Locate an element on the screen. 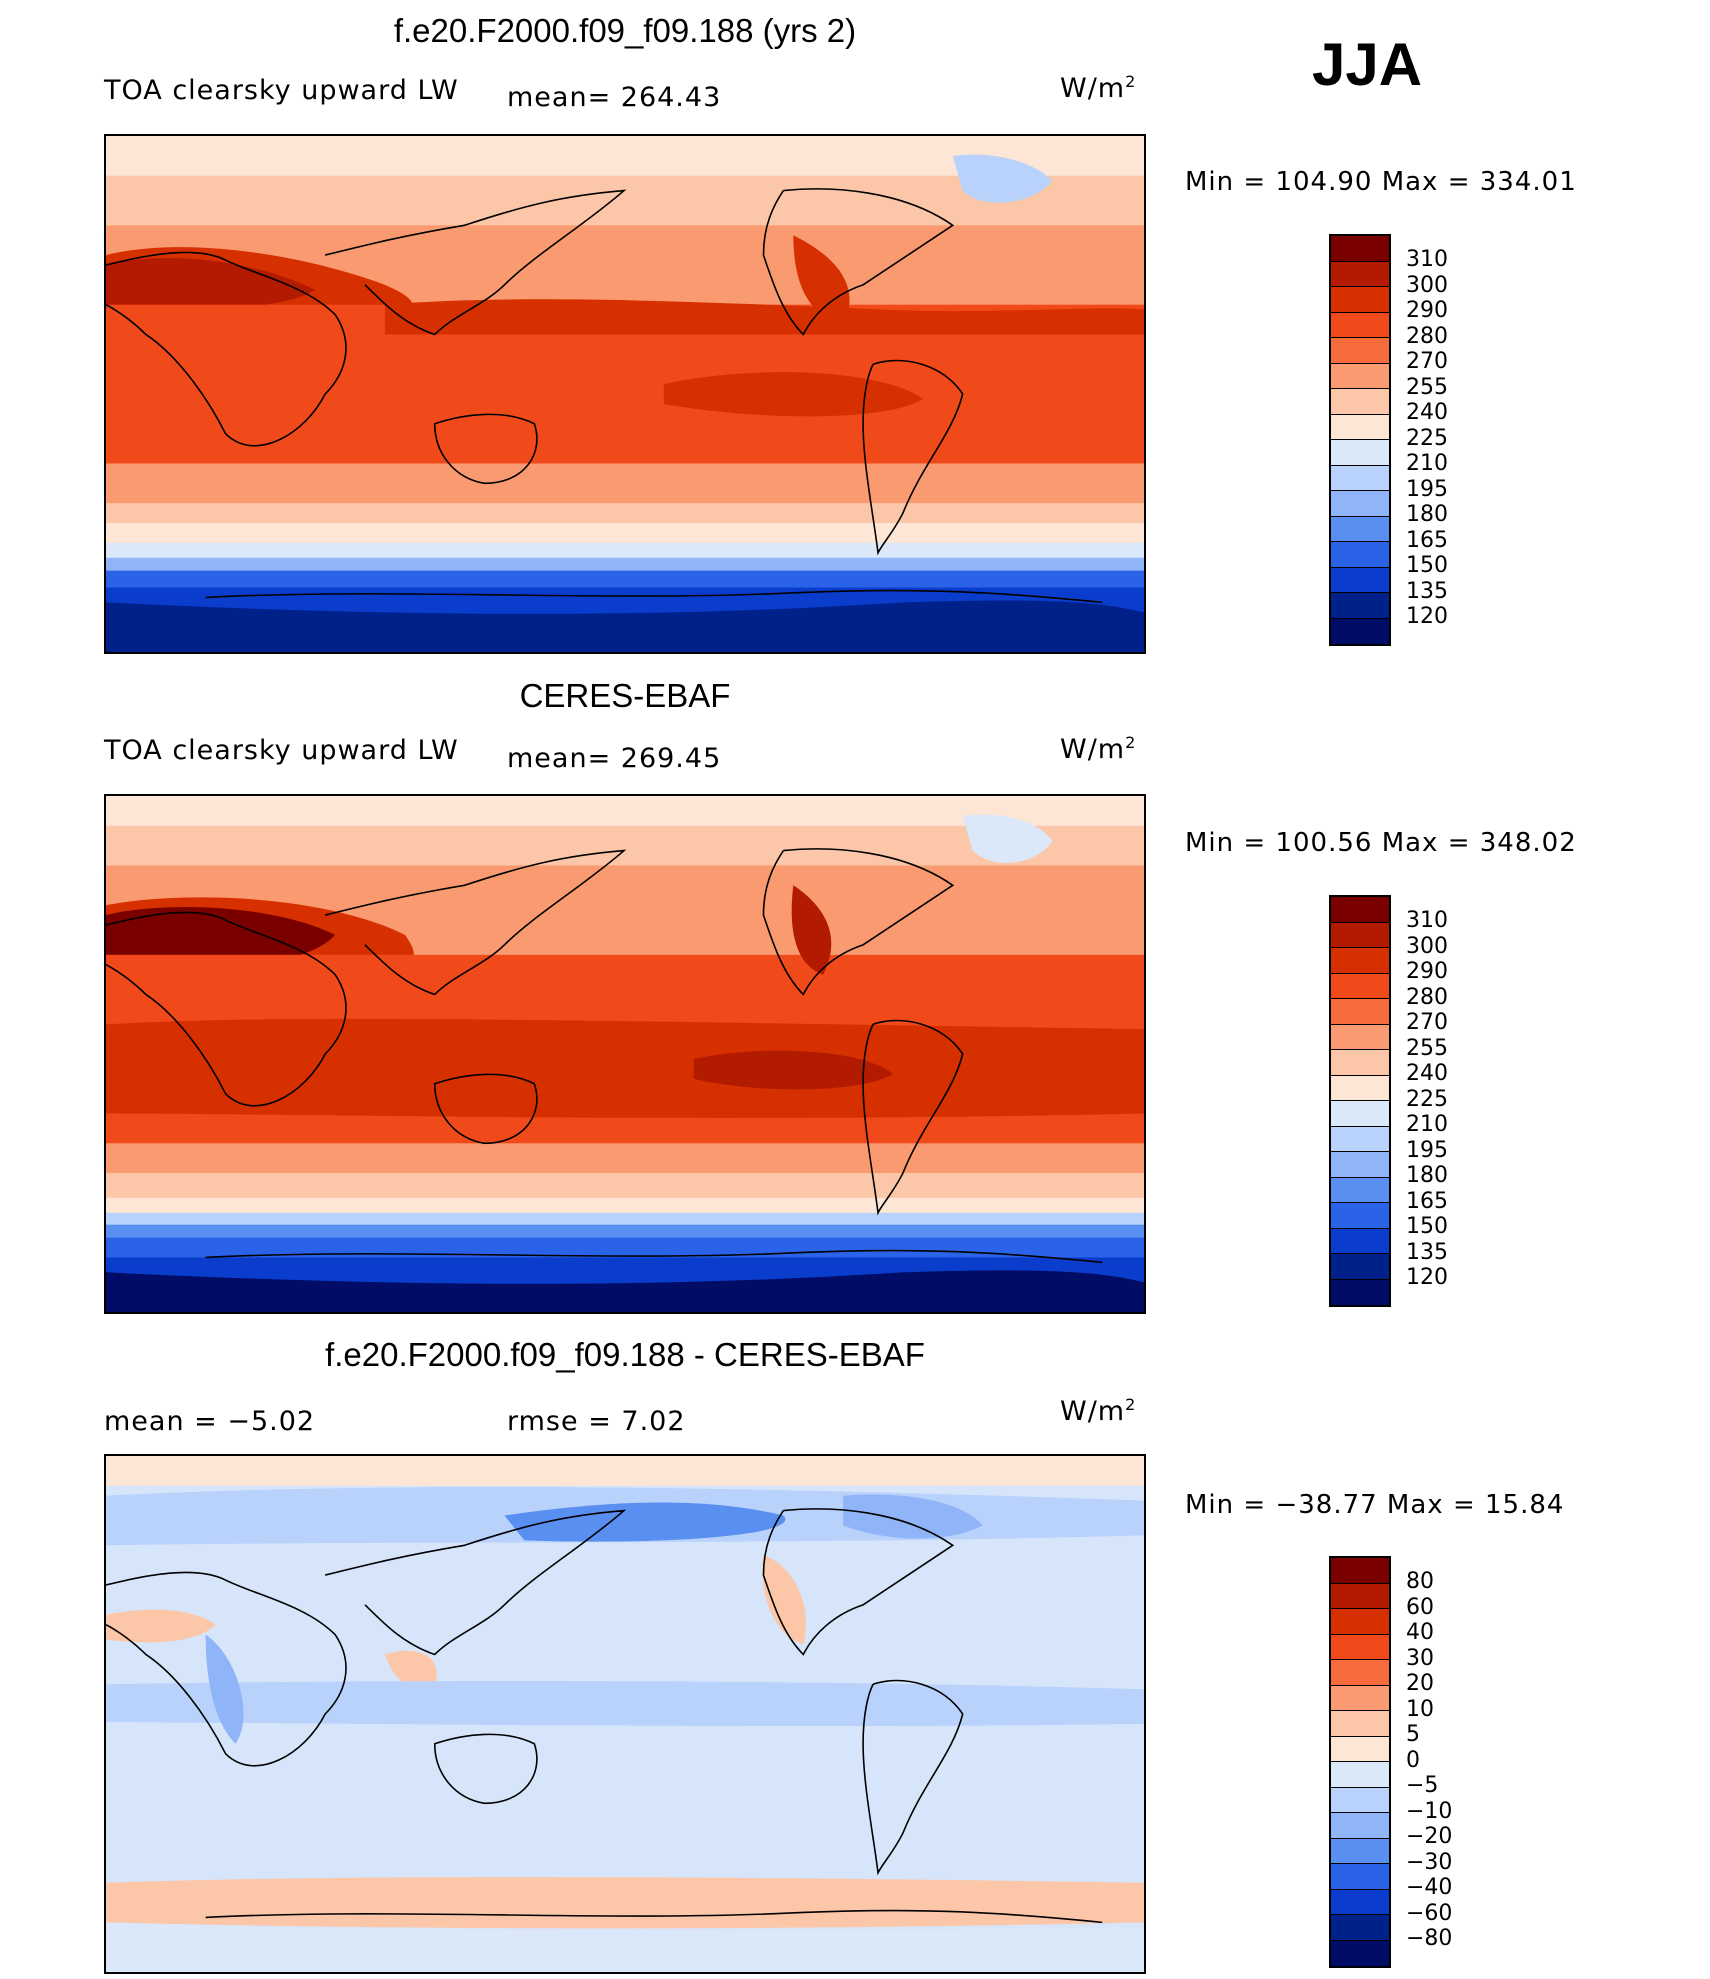 The image size is (1710, 1979). panel2-title: CERES-EBAF is located at coordinates (625, 695).